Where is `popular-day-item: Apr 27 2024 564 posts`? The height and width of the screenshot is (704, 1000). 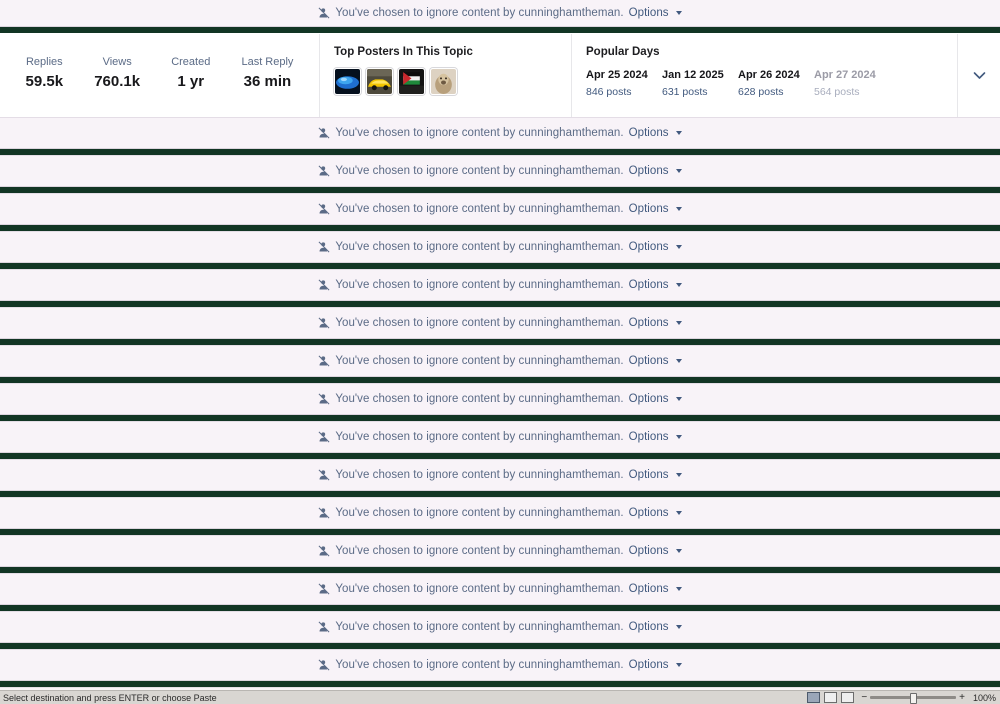
popular-day-item: Apr 27 2024 564 posts is located at coordinates (852, 83).